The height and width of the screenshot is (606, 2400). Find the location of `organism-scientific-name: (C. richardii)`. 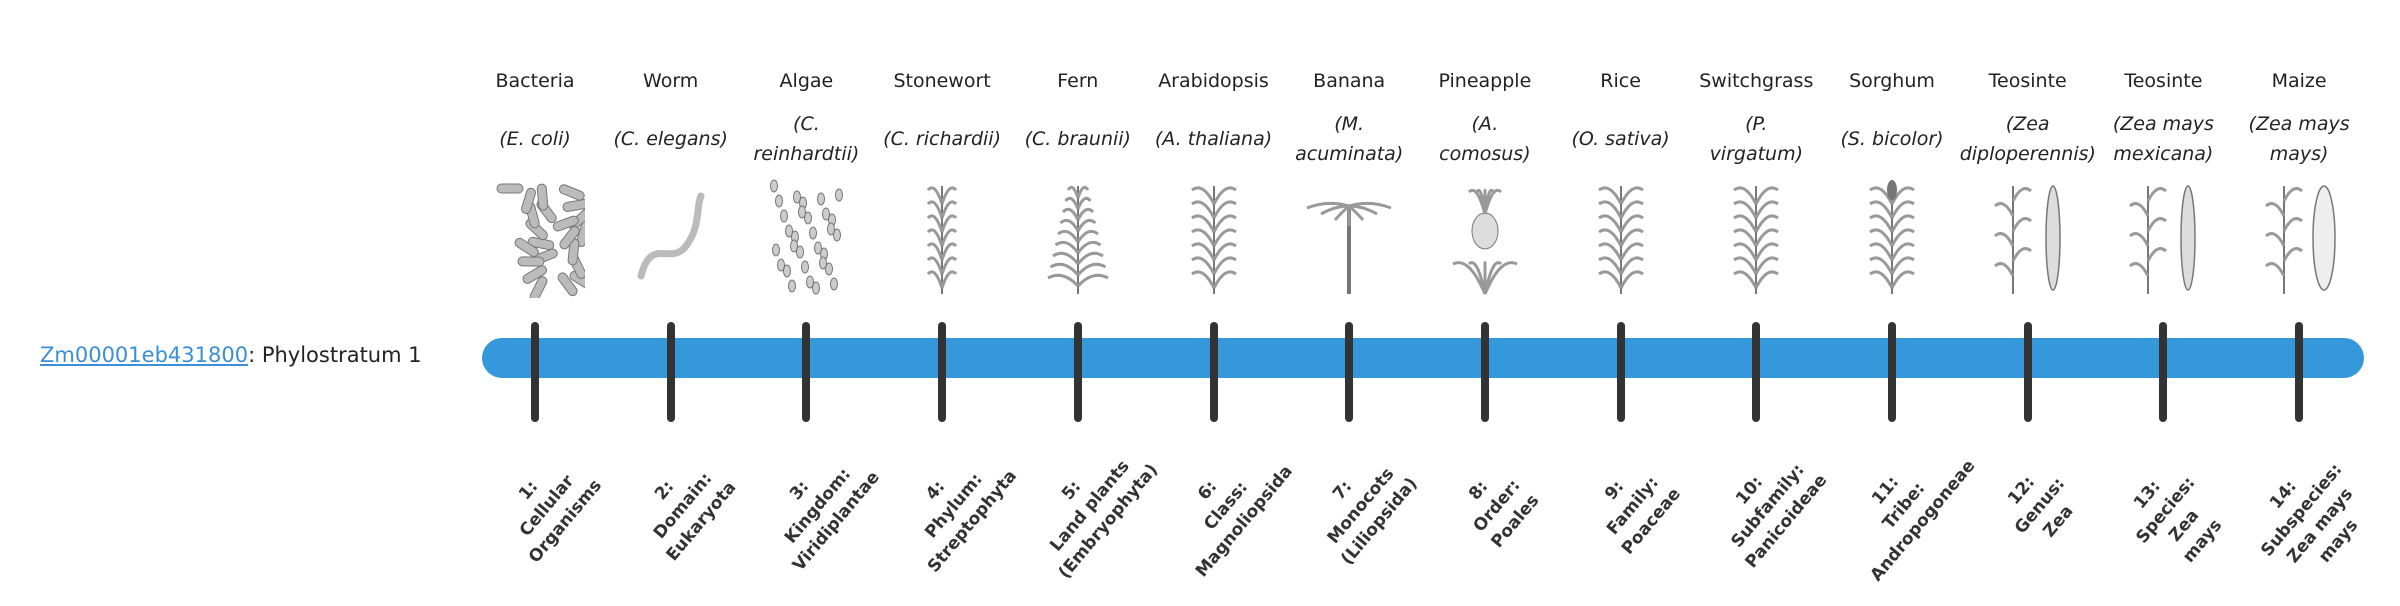

organism-scientific-name: (C. richardii) is located at coordinates (942, 139).